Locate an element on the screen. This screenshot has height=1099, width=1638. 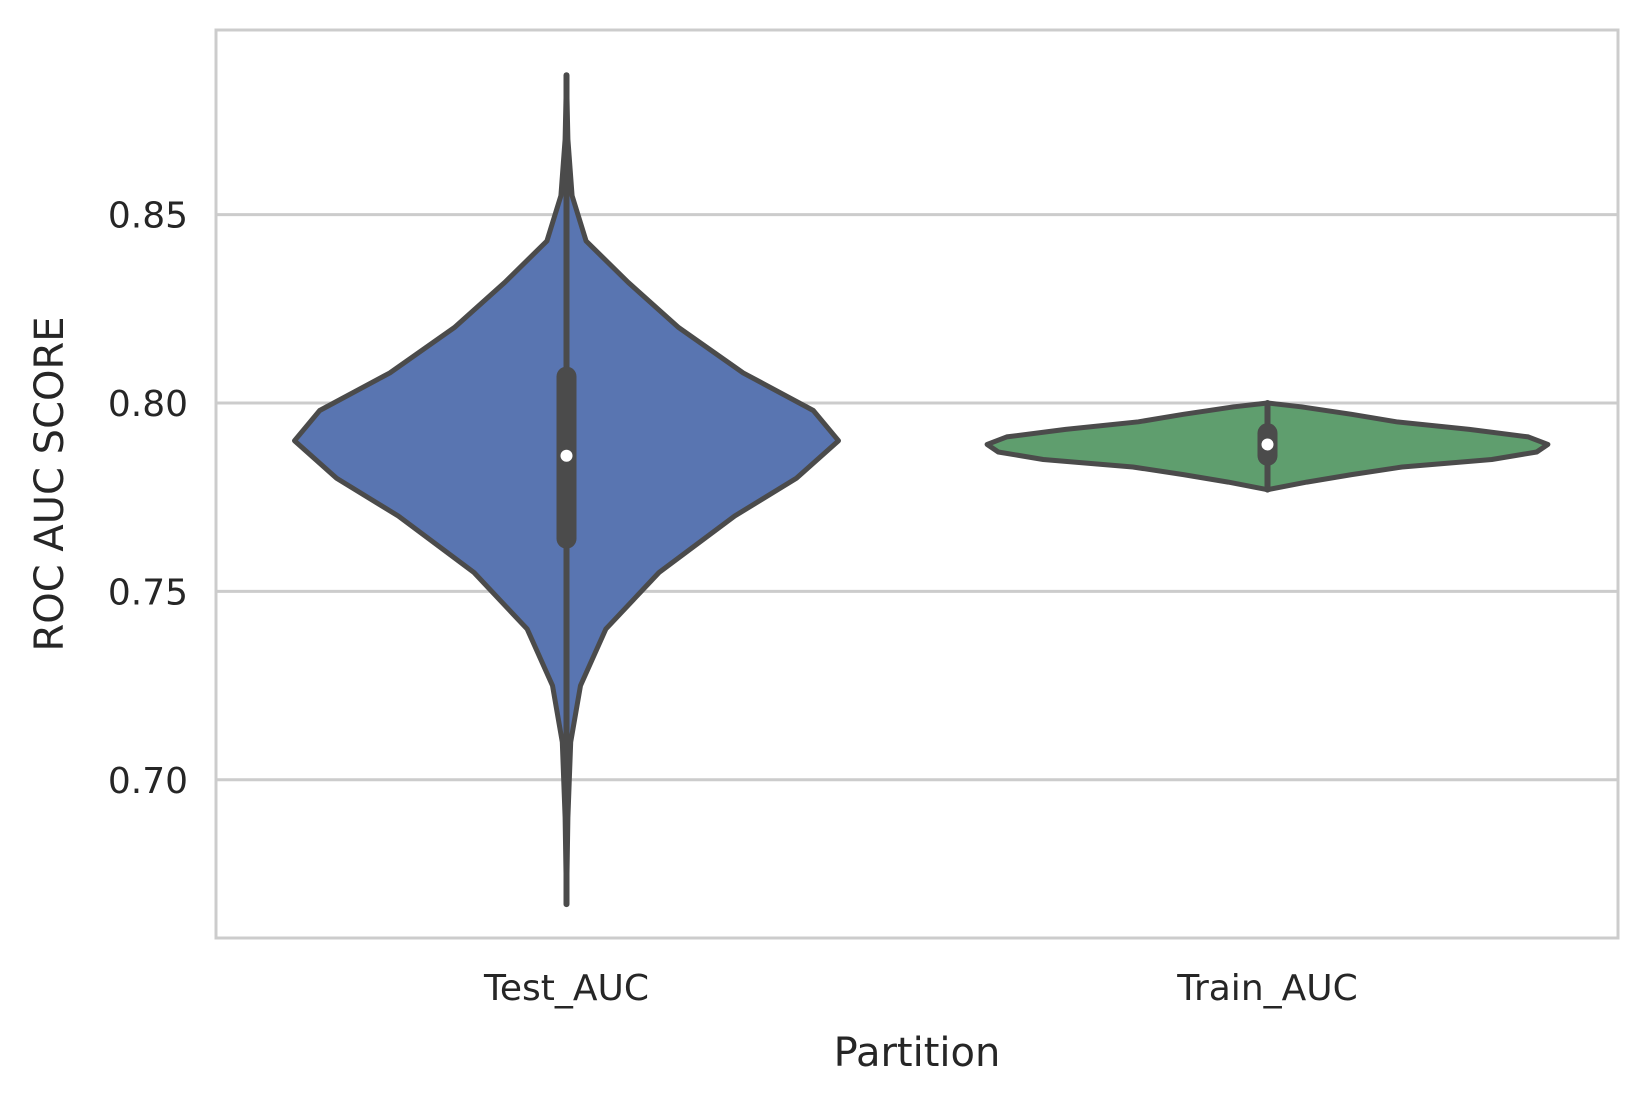
violin-Train_AUC is located at coordinates (1267, 446).